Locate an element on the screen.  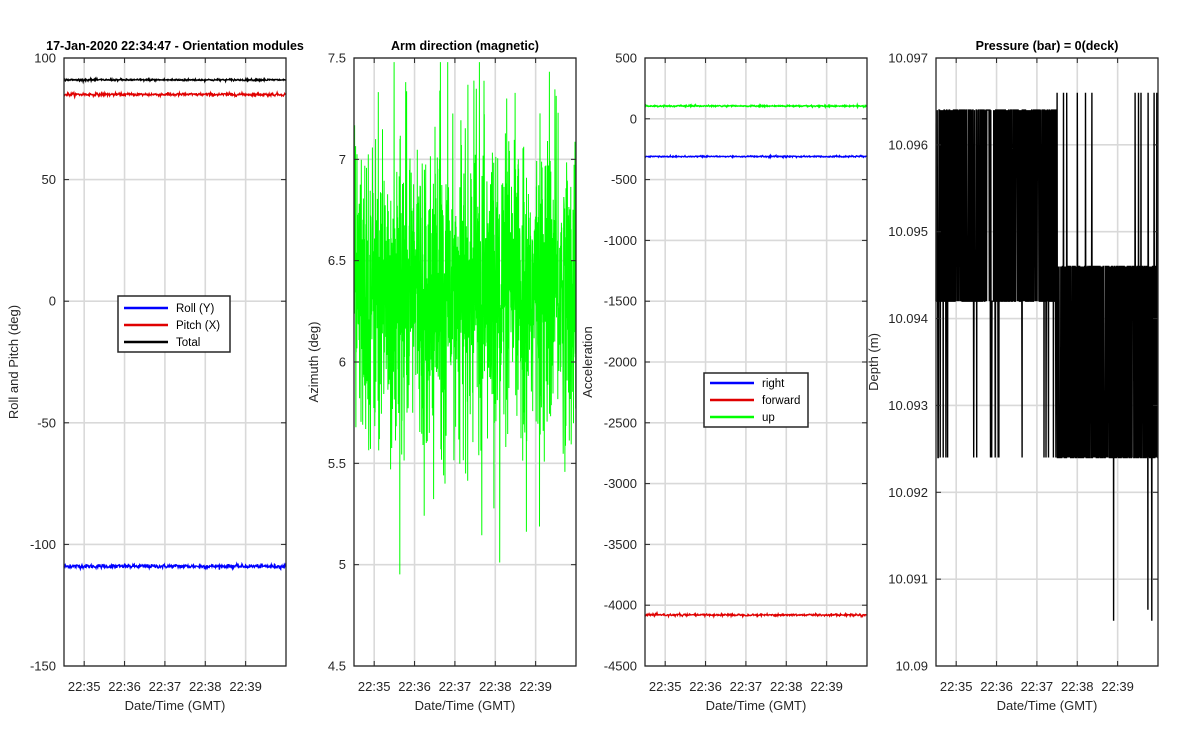
arm-direction-xlabel: Date/Time (GMT) is located at coordinates (465, 705).